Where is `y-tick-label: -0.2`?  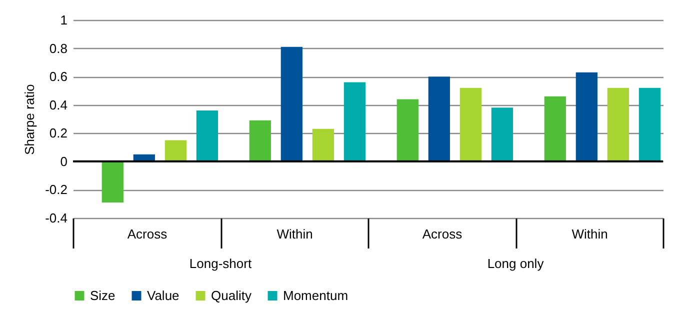
y-tick-label: -0.2 is located at coordinates (56, 190).